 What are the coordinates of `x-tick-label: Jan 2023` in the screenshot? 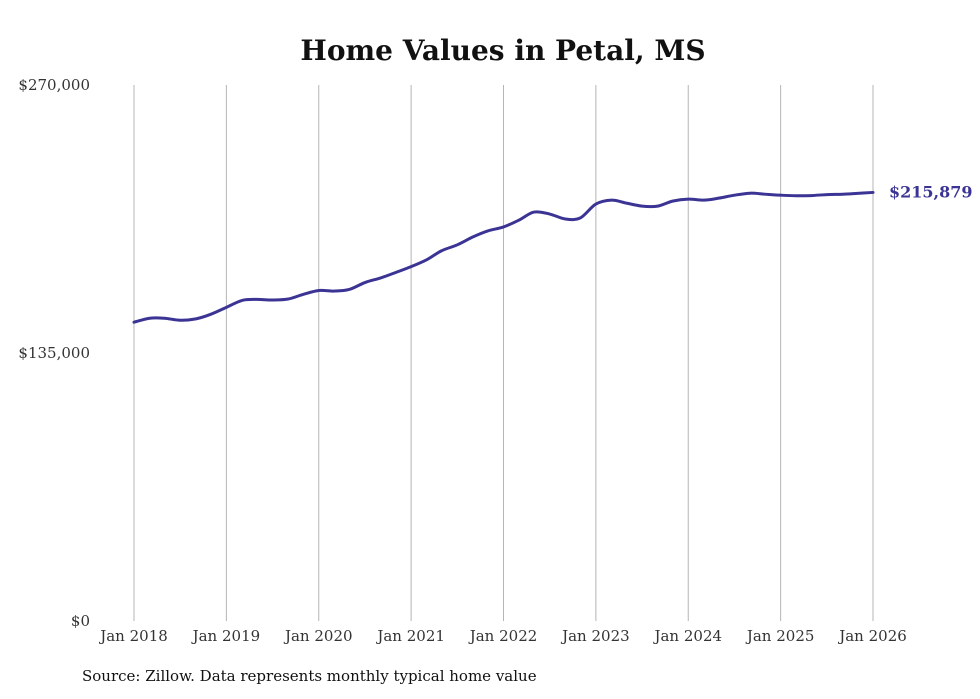 It's located at (595, 636).